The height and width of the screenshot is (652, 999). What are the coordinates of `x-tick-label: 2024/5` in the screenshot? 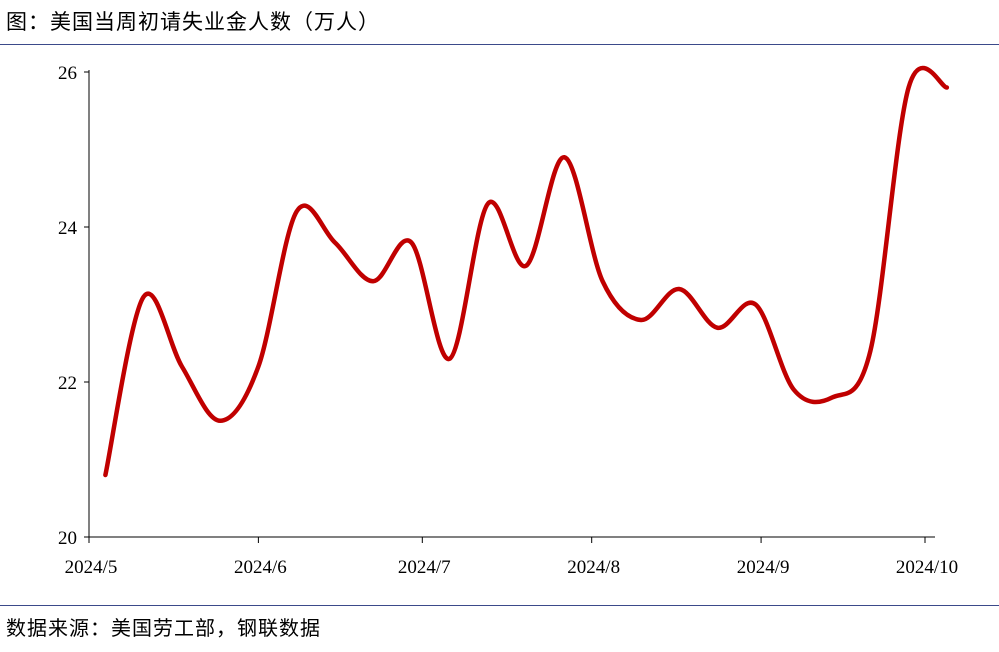 It's located at (91, 567).